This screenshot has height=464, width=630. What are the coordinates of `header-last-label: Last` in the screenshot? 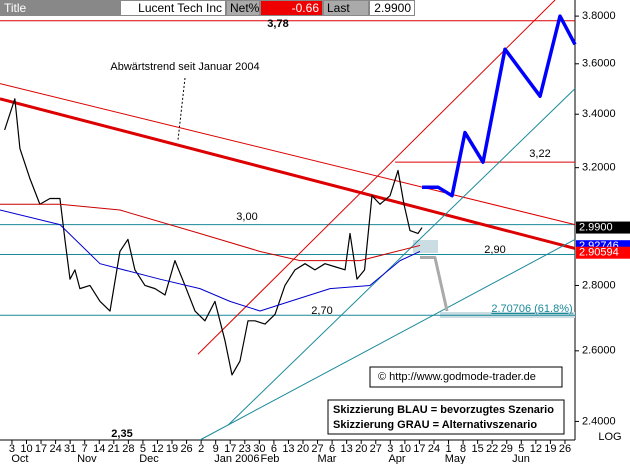 It's located at (346, 8).